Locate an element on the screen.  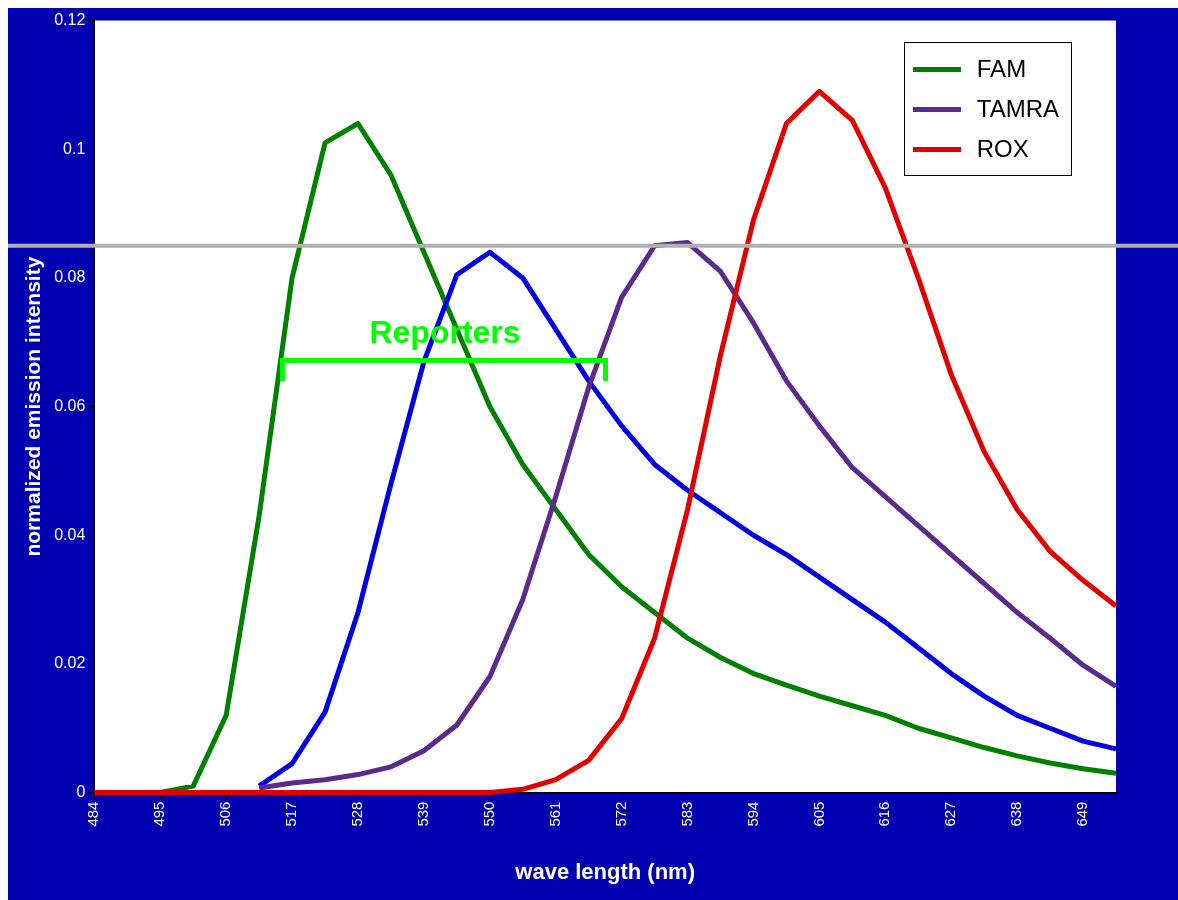
x-tick-label: 594 is located at coordinates (752, 814).